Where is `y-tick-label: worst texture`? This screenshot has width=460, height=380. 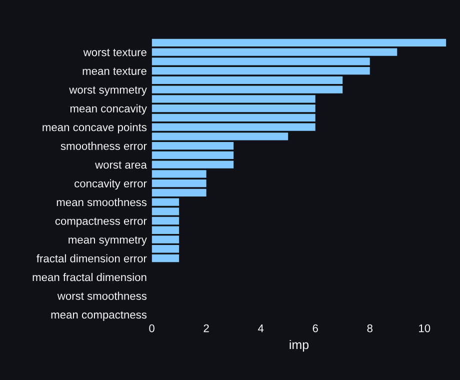 y-tick-label: worst texture is located at coordinates (114, 52).